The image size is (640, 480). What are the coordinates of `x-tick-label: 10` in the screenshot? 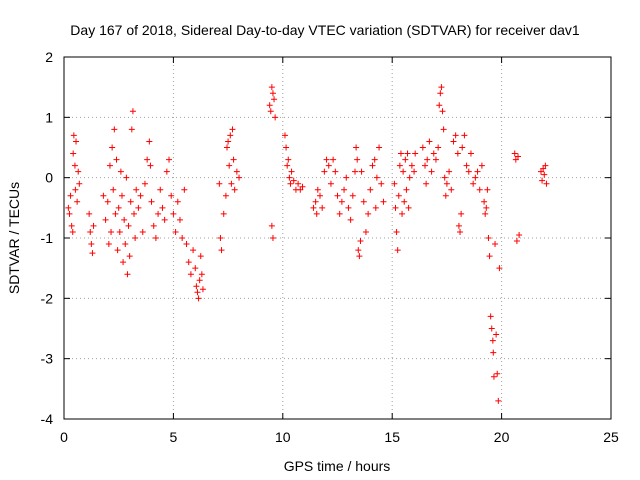 It's located at (283, 437).